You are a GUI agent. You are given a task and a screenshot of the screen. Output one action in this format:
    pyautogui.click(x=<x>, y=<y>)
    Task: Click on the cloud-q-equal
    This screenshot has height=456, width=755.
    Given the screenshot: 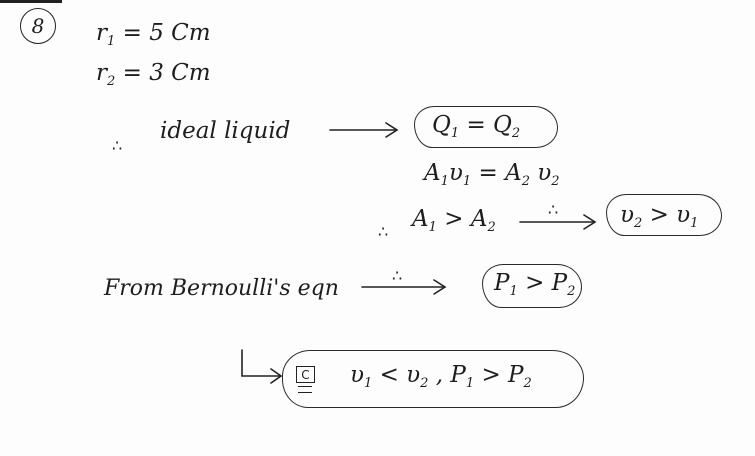 What is the action you would take?
    pyautogui.click(x=486, y=127)
    